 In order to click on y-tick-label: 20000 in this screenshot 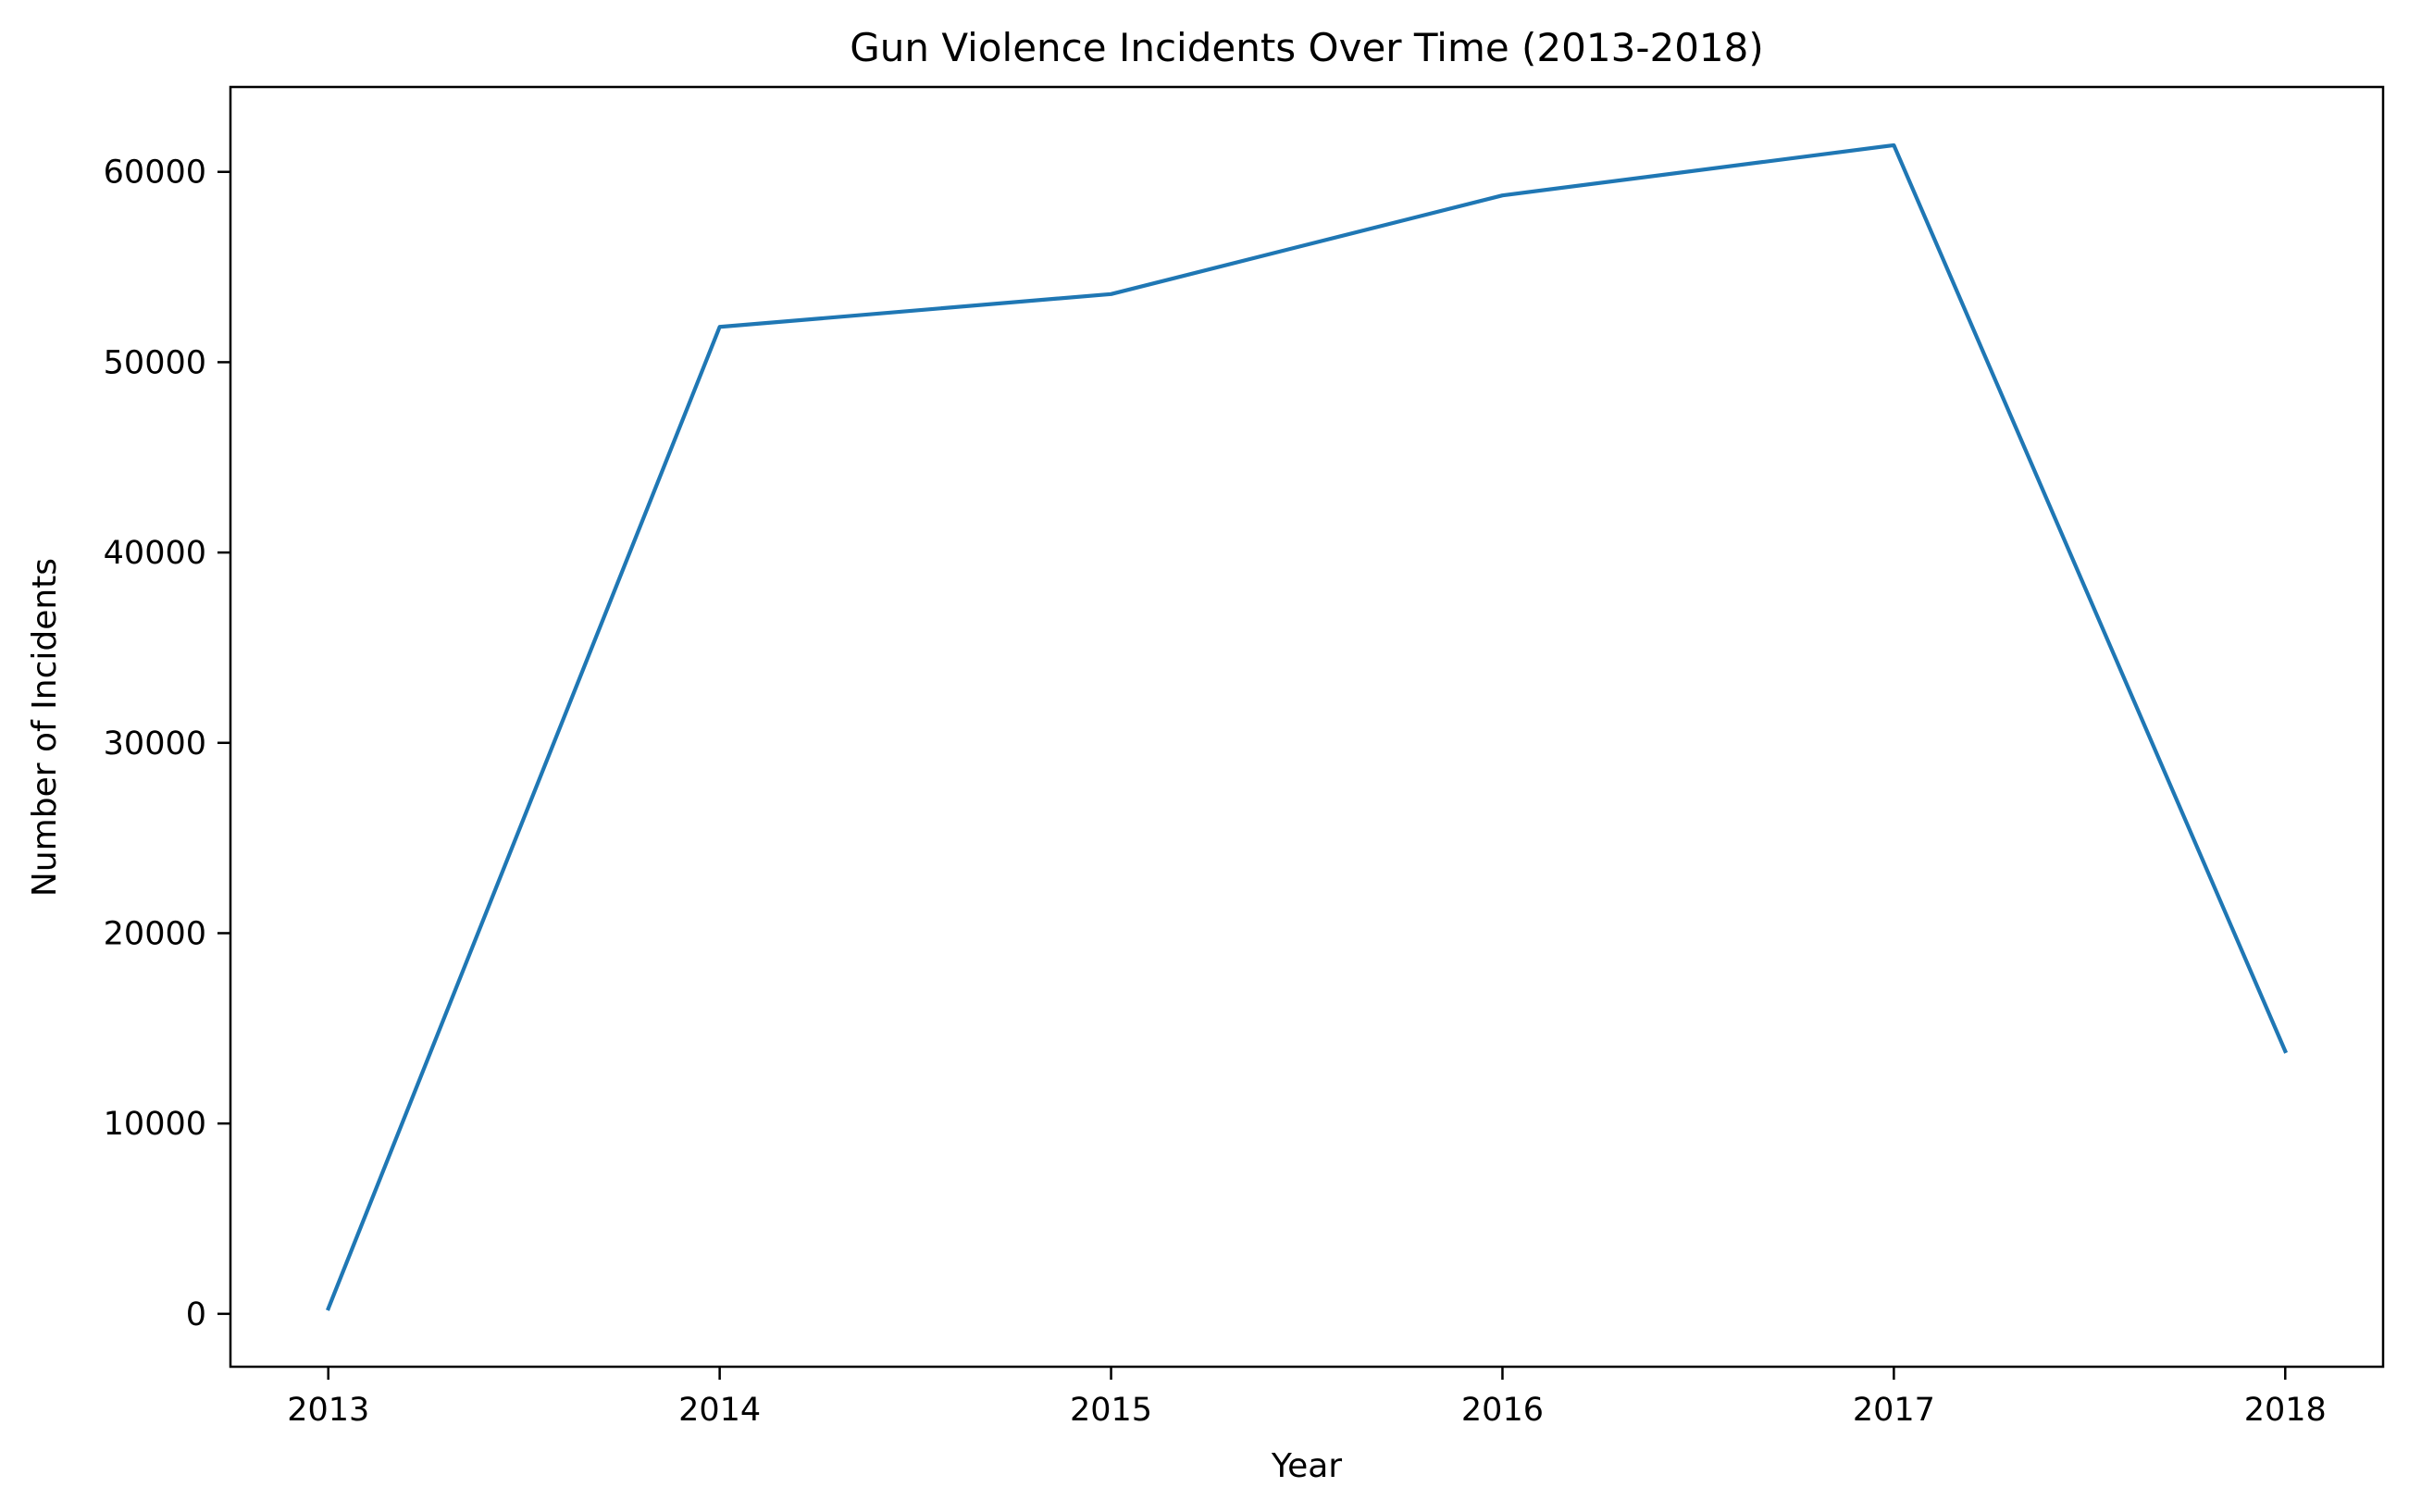, I will do `click(155, 933)`.